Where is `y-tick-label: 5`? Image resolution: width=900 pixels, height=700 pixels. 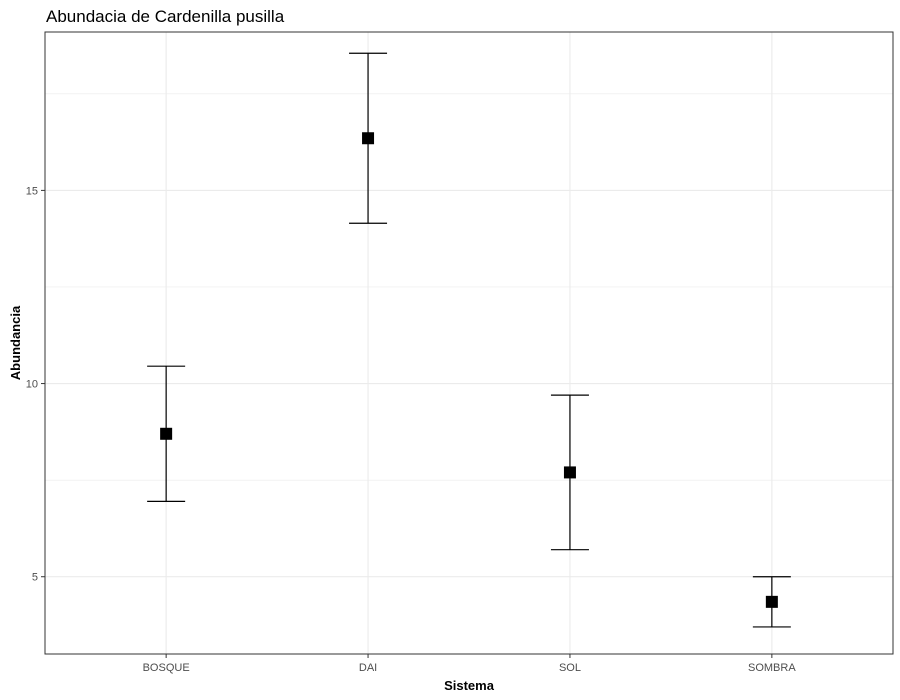
y-tick-label: 5 is located at coordinates (35, 578).